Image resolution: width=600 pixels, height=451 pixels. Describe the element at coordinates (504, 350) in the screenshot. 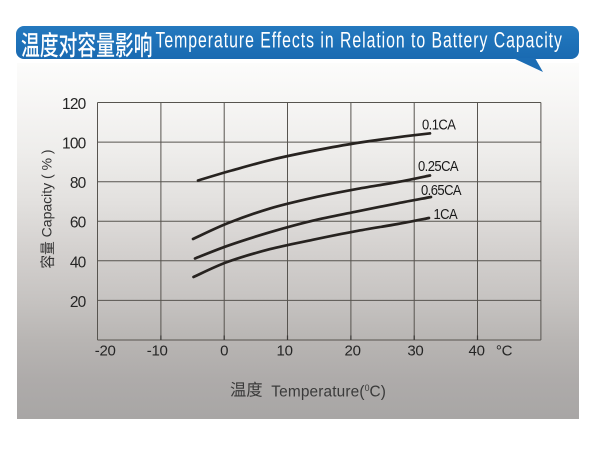

I see `svg-text: °C` at that location.